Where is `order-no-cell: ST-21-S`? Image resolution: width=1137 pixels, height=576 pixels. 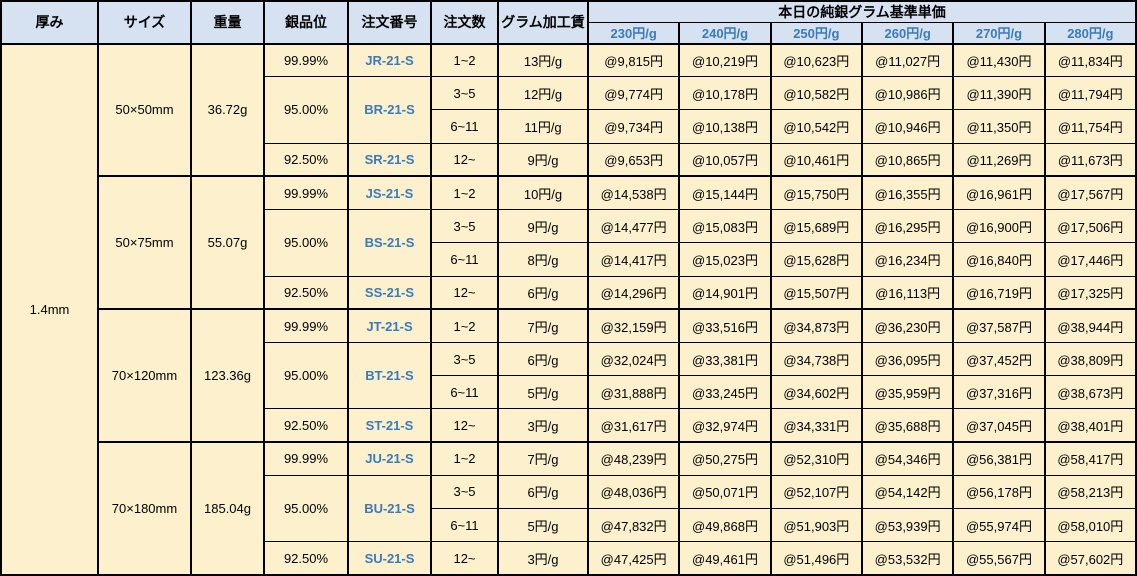
order-no-cell: ST-21-S is located at coordinates (389, 425).